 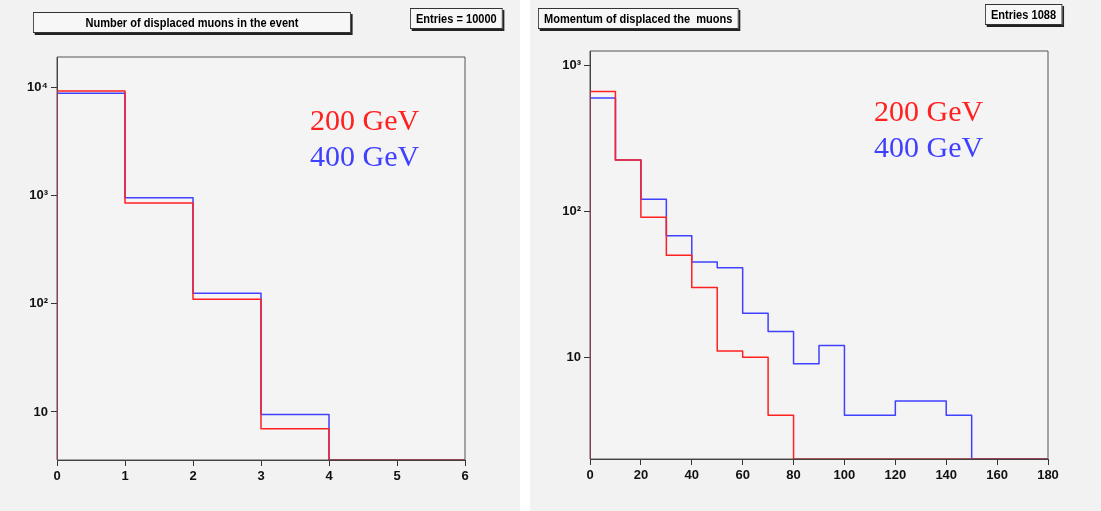 What do you see at coordinates (192, 22) in the screenshot?
I see `chart-title: Number of displaced muons in the event` at bounding box center [192, 22].